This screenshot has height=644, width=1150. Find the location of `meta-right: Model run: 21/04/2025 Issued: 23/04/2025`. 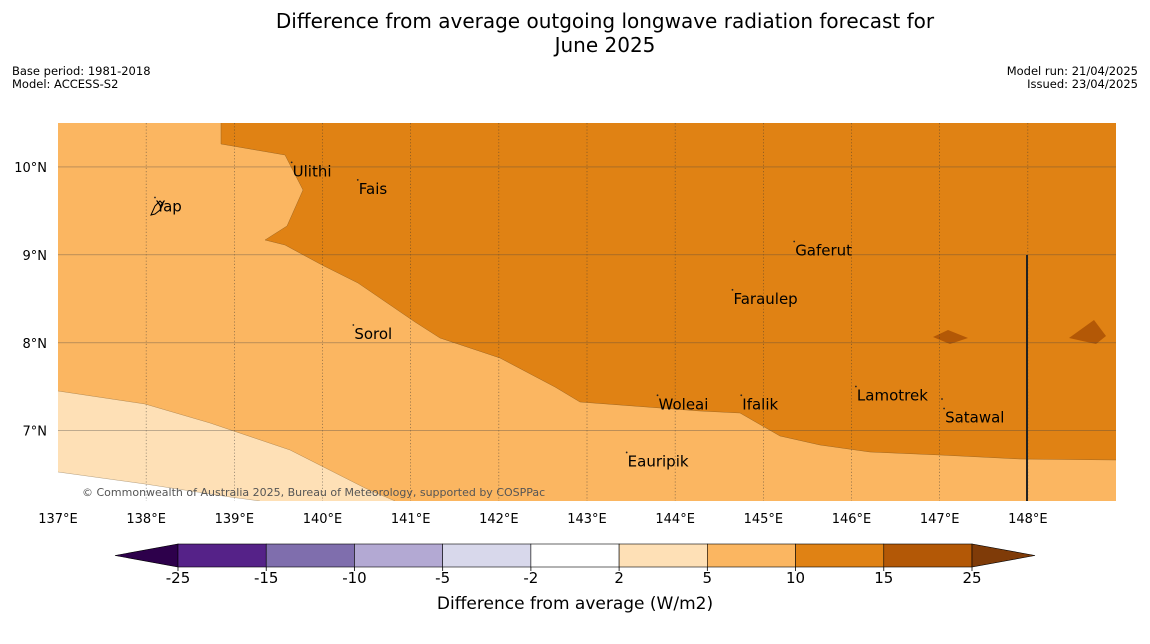

meta-right: Model run: 21/04/2025 Issued: 23/04/2025 is located at coordinates (1072, 78).